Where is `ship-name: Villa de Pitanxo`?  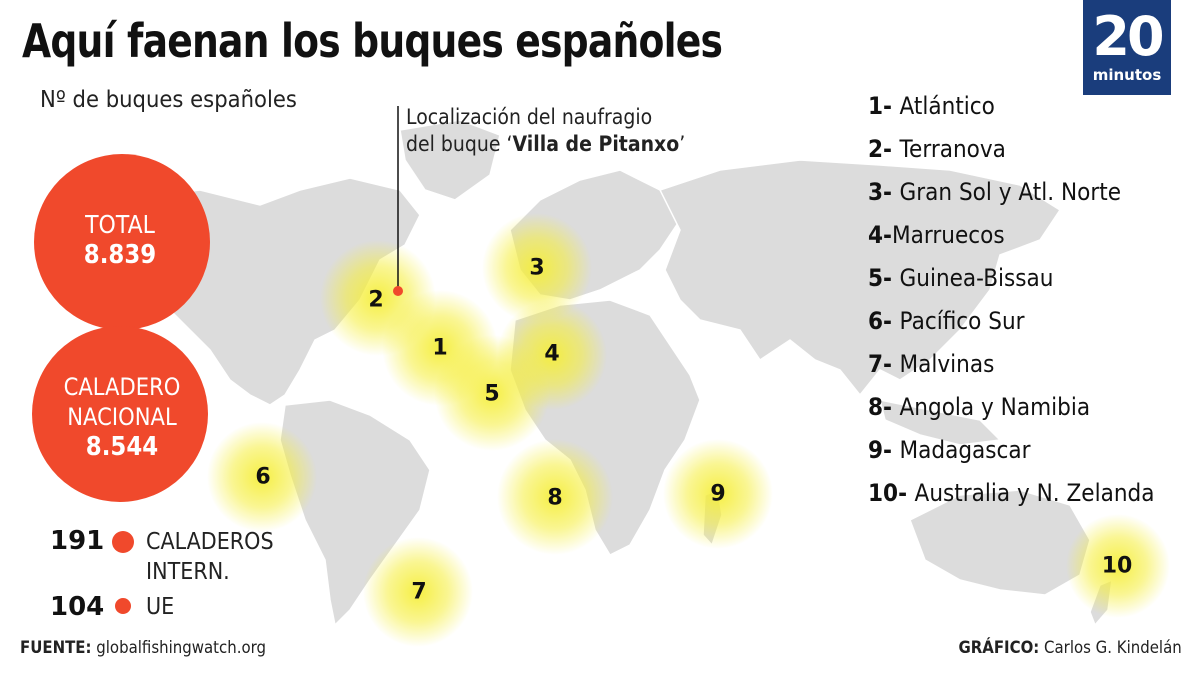 ship-name: Villa de Pitanxo is located at coordinates (596, 144).